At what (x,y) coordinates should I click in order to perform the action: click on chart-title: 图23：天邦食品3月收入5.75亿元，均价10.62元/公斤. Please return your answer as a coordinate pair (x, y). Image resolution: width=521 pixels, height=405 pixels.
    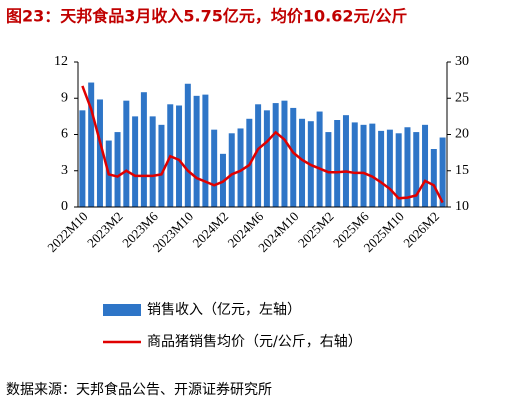
    Looking at the image, I should click on (206, 16).